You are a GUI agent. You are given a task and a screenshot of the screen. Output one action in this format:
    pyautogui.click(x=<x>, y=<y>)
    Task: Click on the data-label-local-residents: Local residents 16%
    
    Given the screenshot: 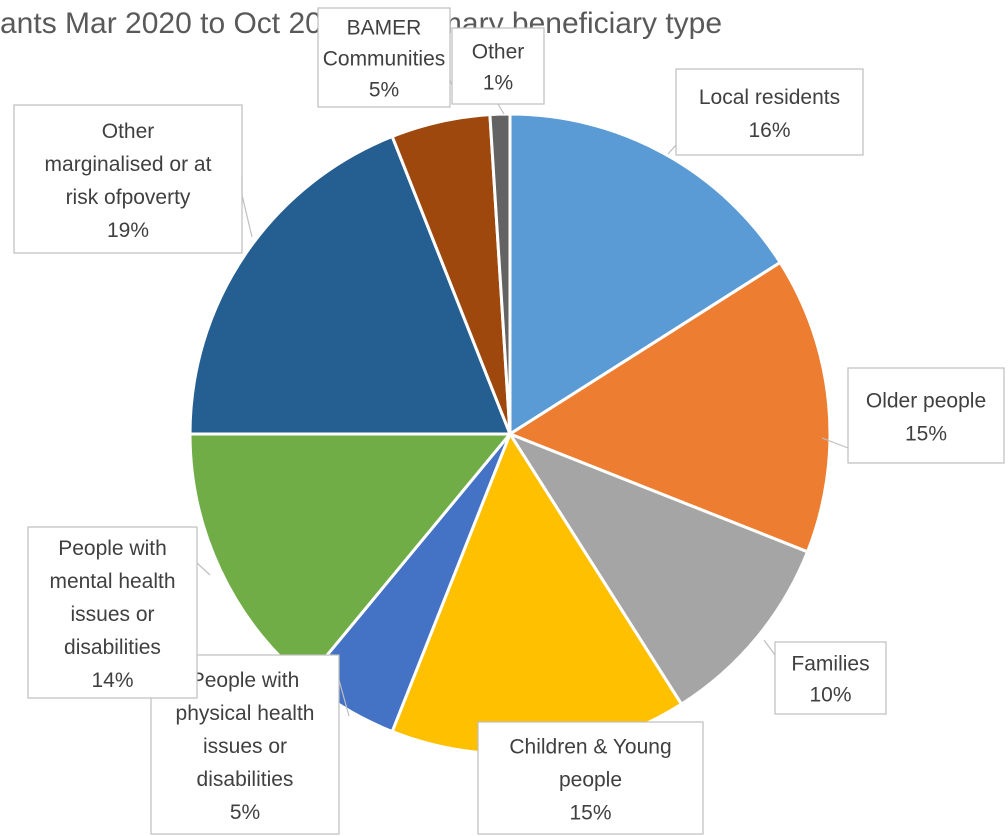 What is the action you would take?
    pyautogui.click(x=765, y=112)
    